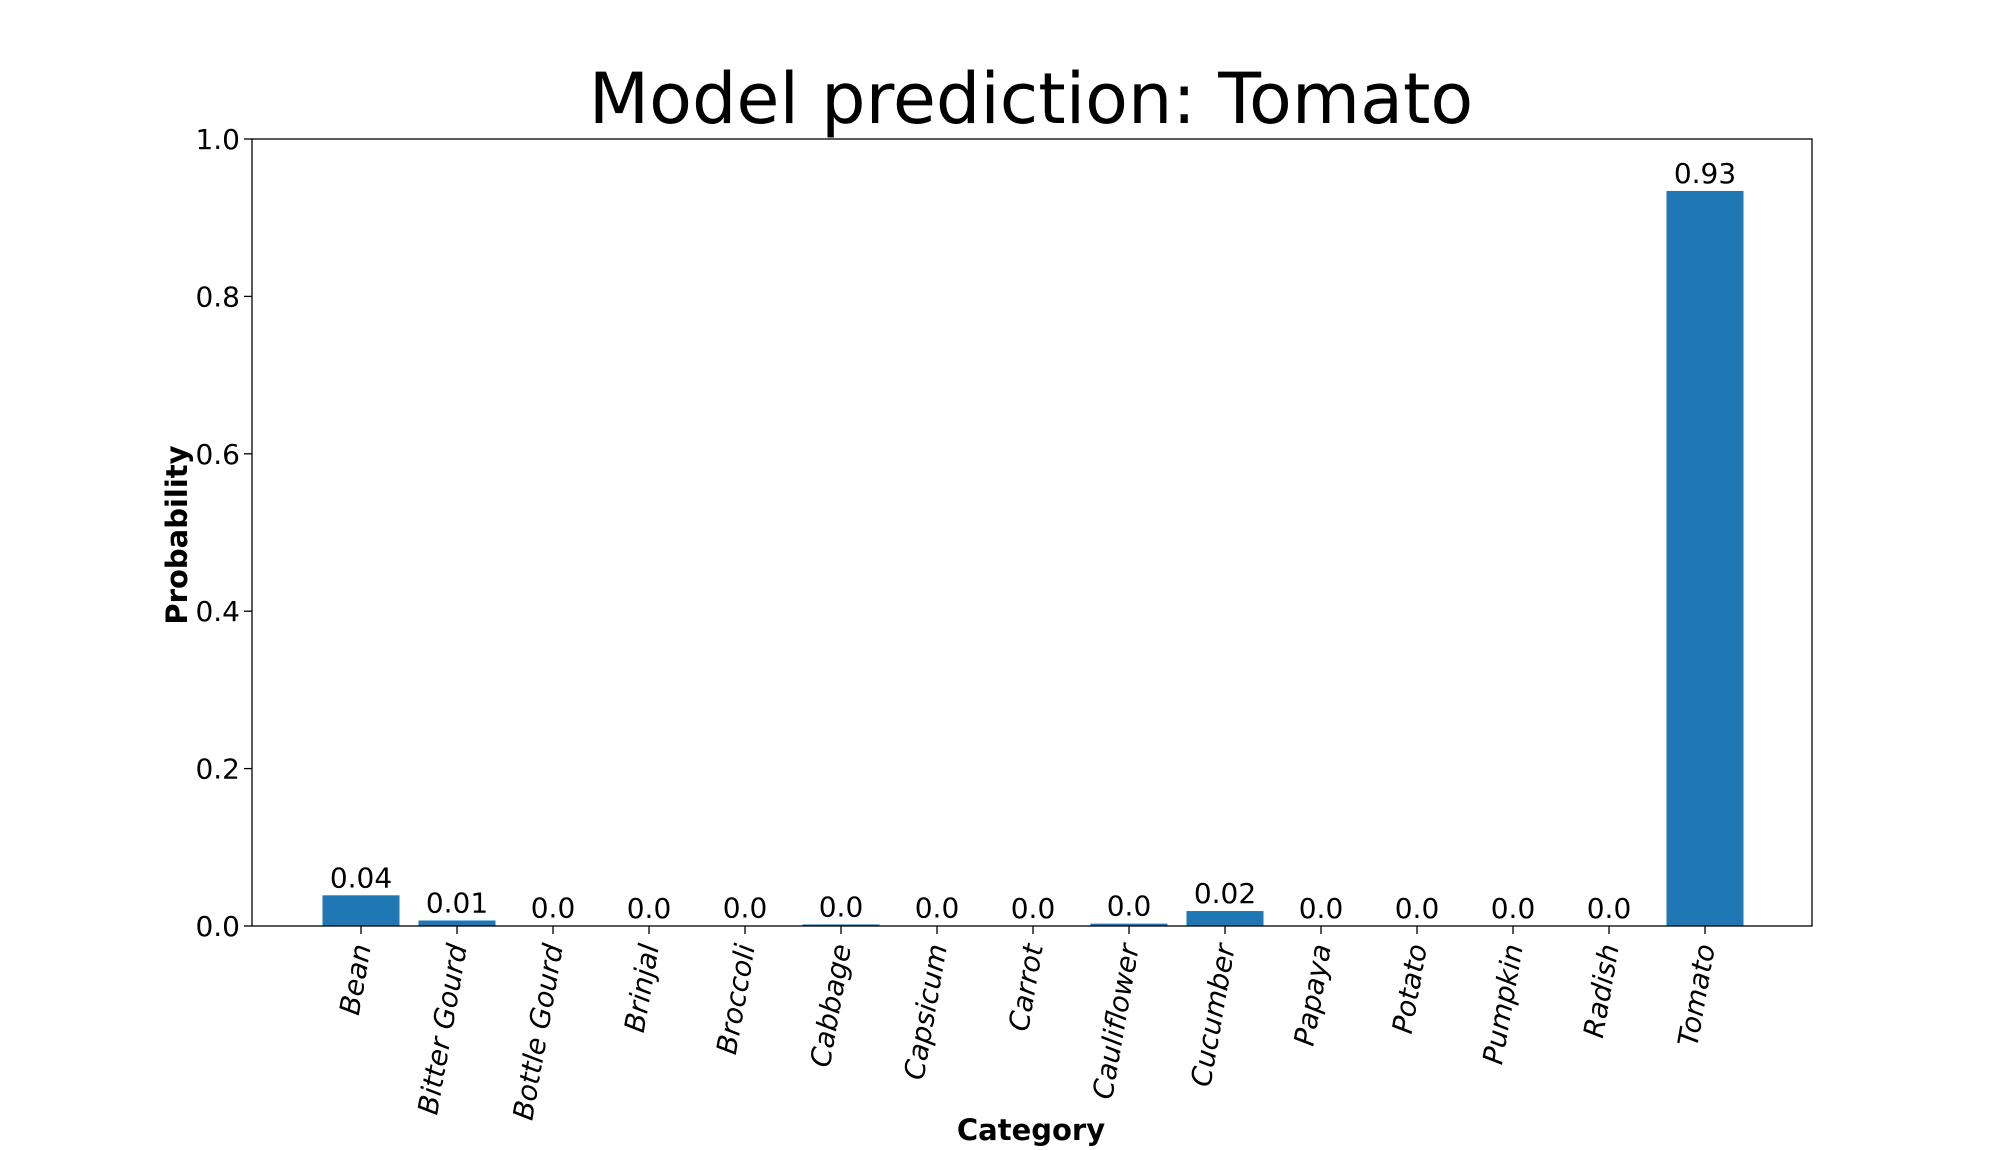  Describe the element at coordinates (223, 533) in the screenshot. I see `y-axis-ticks: 0.0 0.2 0.4 0.6 0.8 1.0` at that location.